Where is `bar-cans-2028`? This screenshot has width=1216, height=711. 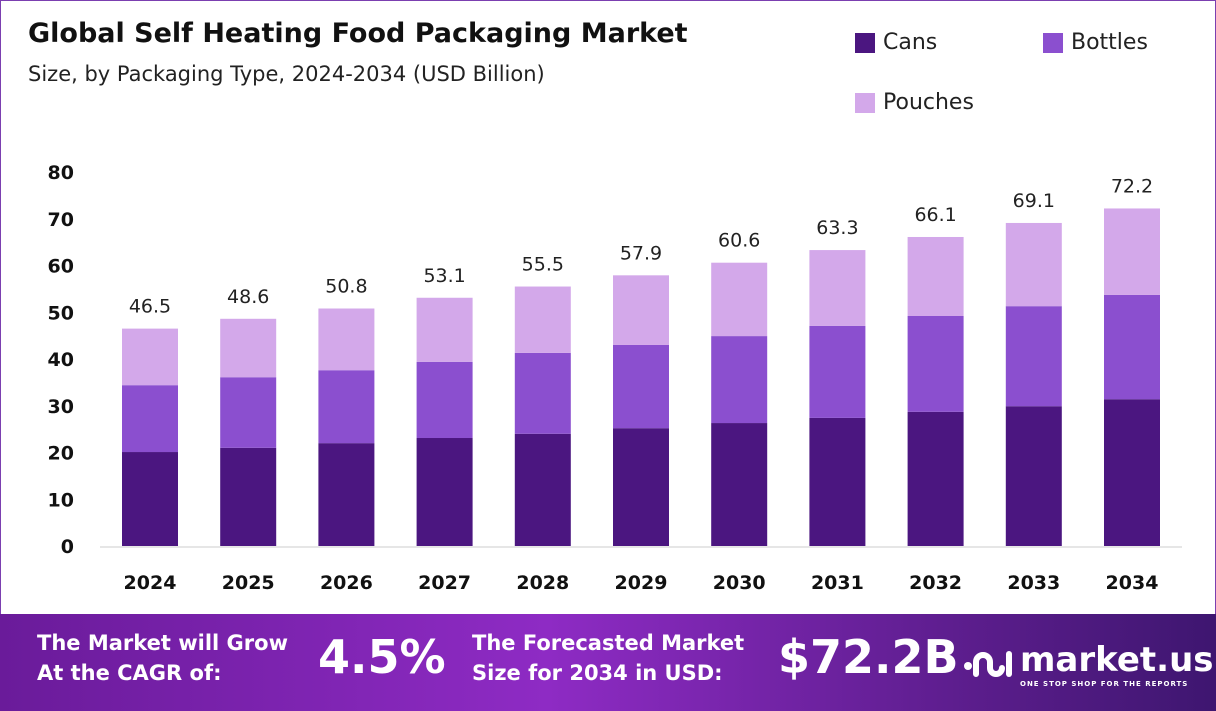 bar-cans-2028 is located at coordinates (542, 489).